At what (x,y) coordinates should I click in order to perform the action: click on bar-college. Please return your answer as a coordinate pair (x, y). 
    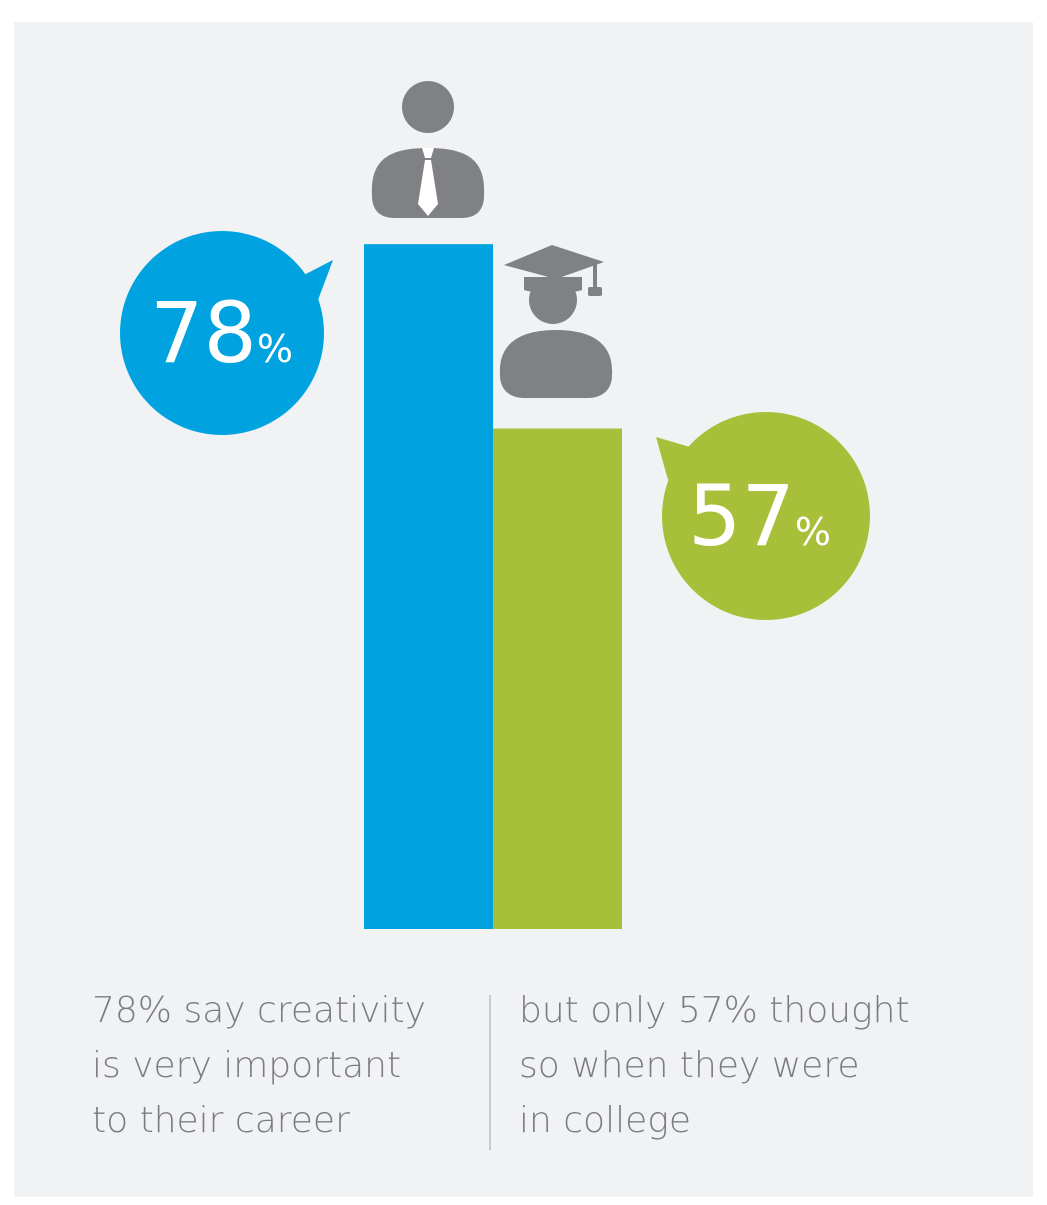
    Looking at the image, I should click on (557, 678).